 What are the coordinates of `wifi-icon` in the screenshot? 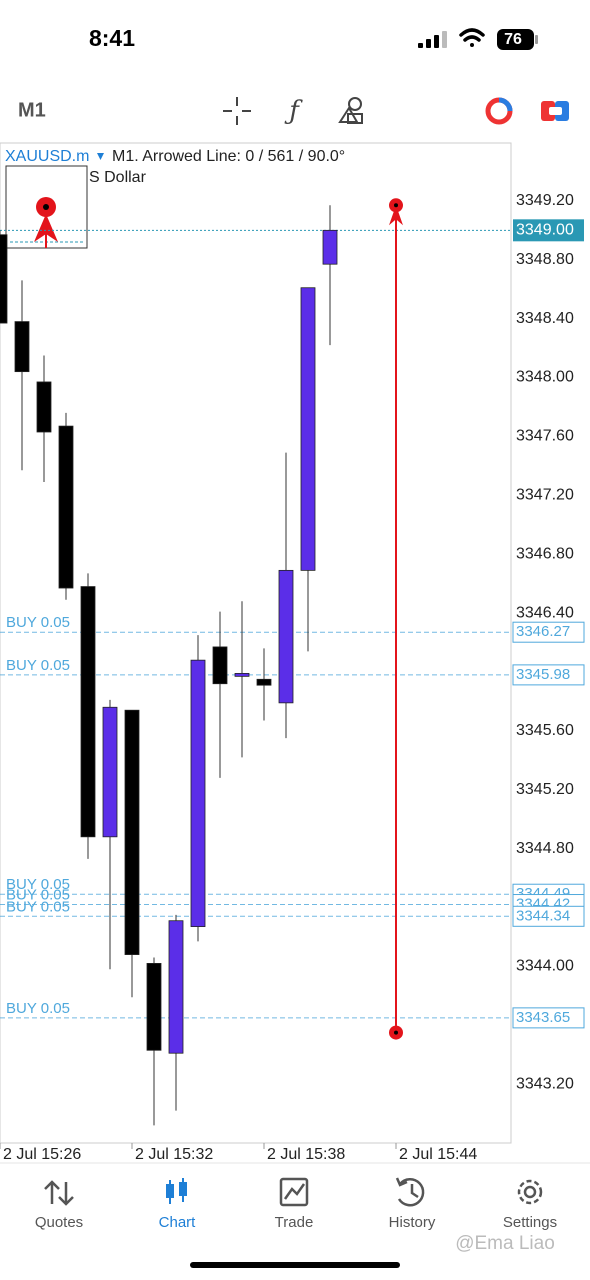 It's located at (472, 37).